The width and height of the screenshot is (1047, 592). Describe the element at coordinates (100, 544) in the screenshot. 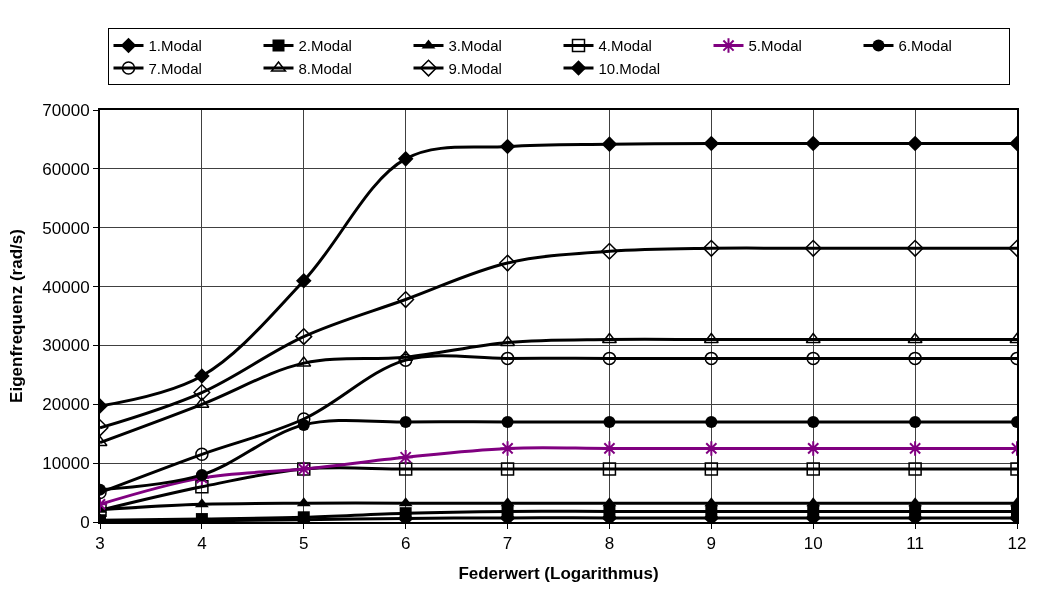

I see `x-tick-label: 3` at that location.